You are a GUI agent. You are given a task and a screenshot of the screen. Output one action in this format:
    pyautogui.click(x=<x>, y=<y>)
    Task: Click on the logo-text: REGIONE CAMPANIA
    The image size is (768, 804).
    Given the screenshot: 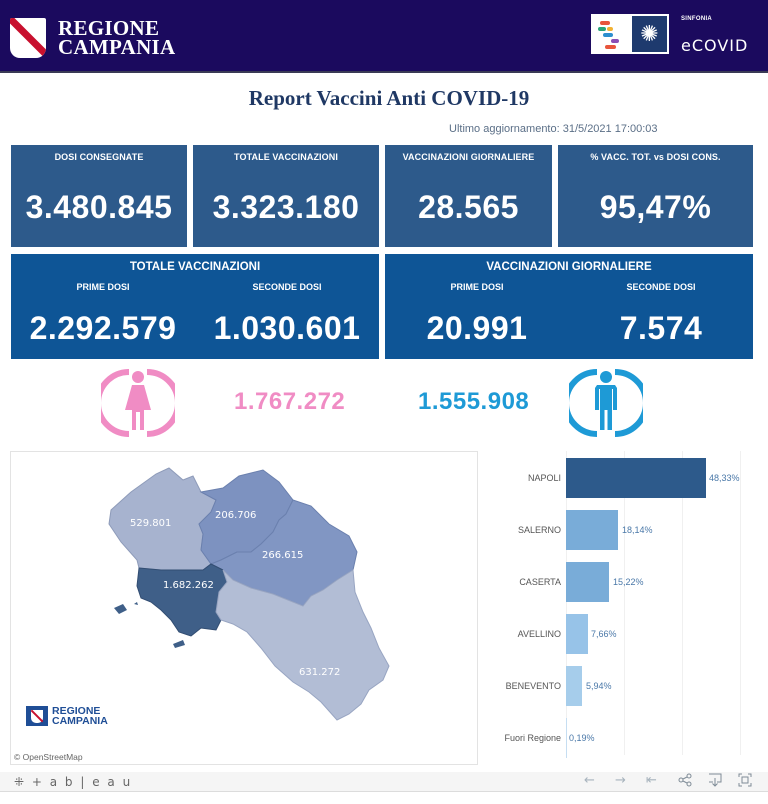 What is the action you would take?
    pyautogui.click(x=117, y=37)
    